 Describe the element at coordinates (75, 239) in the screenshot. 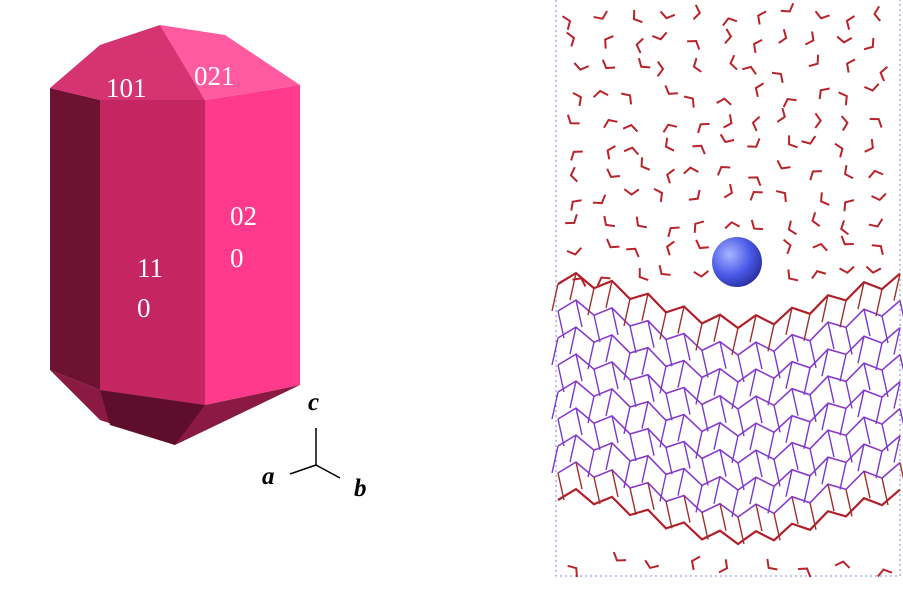

I see `face-left` at that location.